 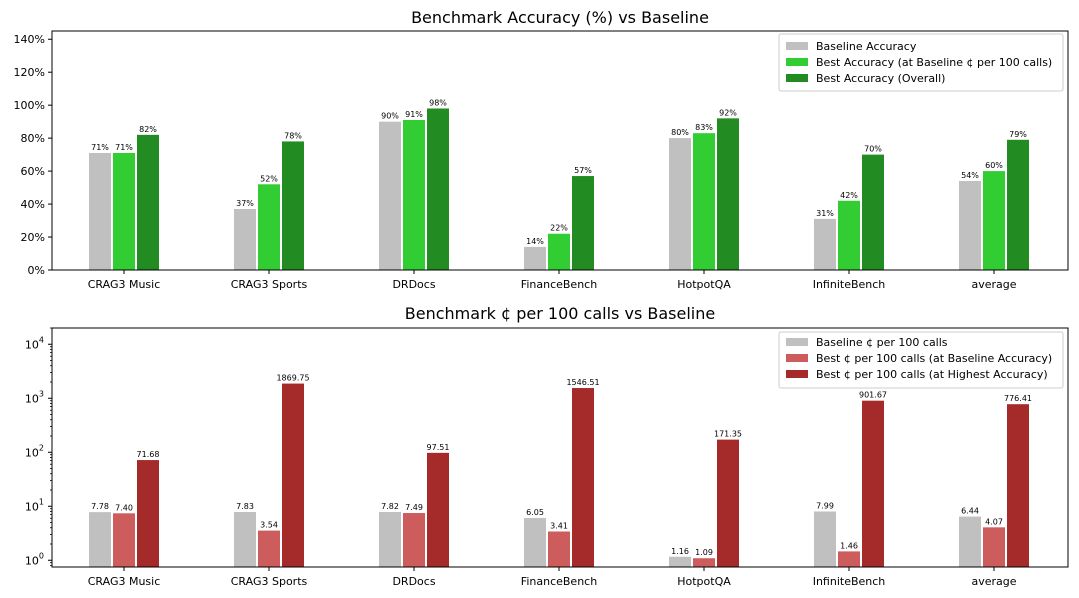 What do you see at coordinates (148, 129) in the screenshot?
I see `accuracy-bar-value-label: 82%` at bounding box center [148, 129].